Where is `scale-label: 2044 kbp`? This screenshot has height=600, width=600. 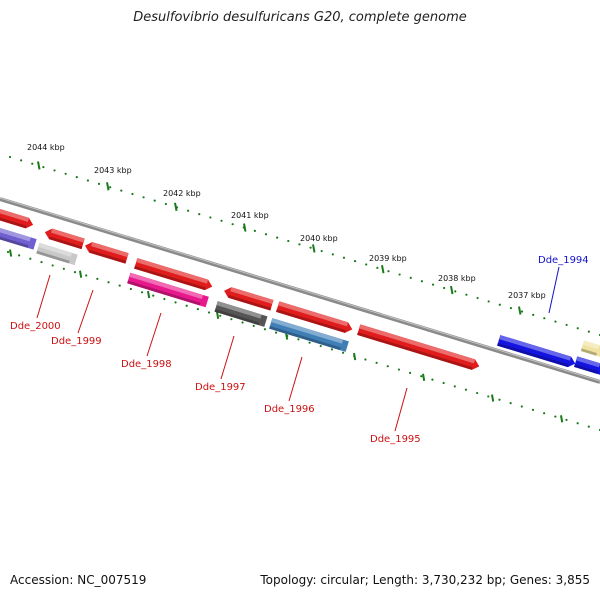
scale-label: 2044 kbp is located at coordinates (46, 147).